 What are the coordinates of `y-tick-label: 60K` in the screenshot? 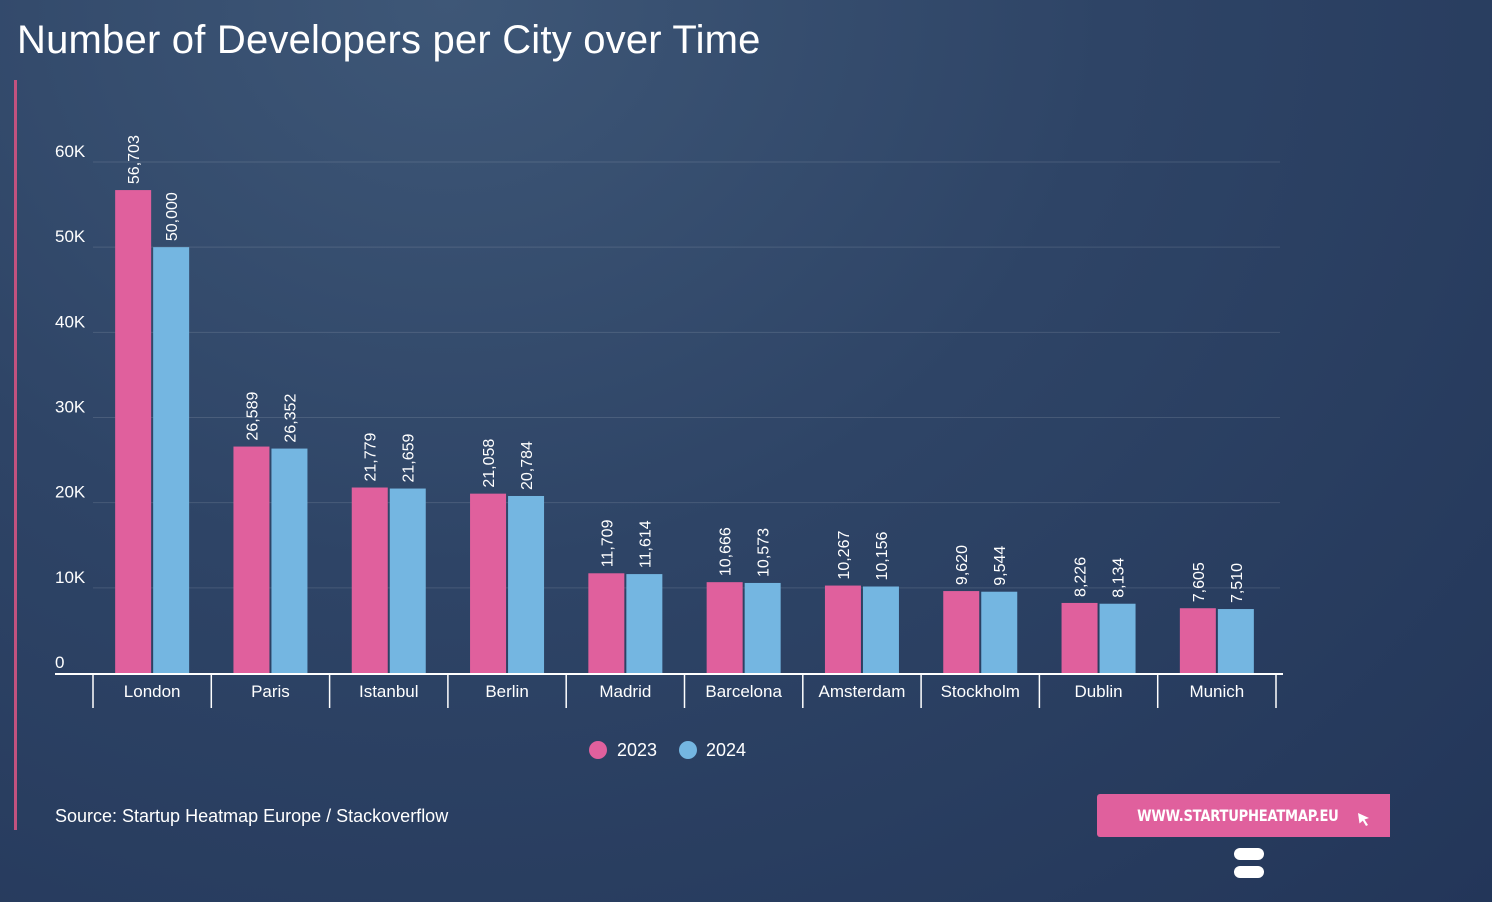 It's located at (70, 151).